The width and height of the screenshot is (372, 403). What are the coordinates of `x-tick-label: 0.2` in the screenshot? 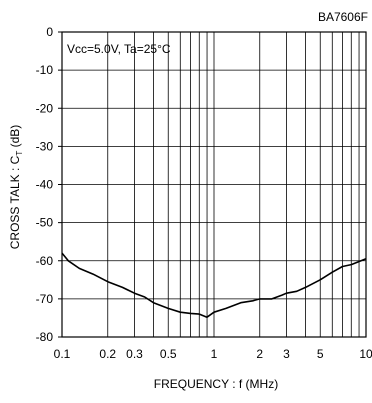 It's located at (107, 354).